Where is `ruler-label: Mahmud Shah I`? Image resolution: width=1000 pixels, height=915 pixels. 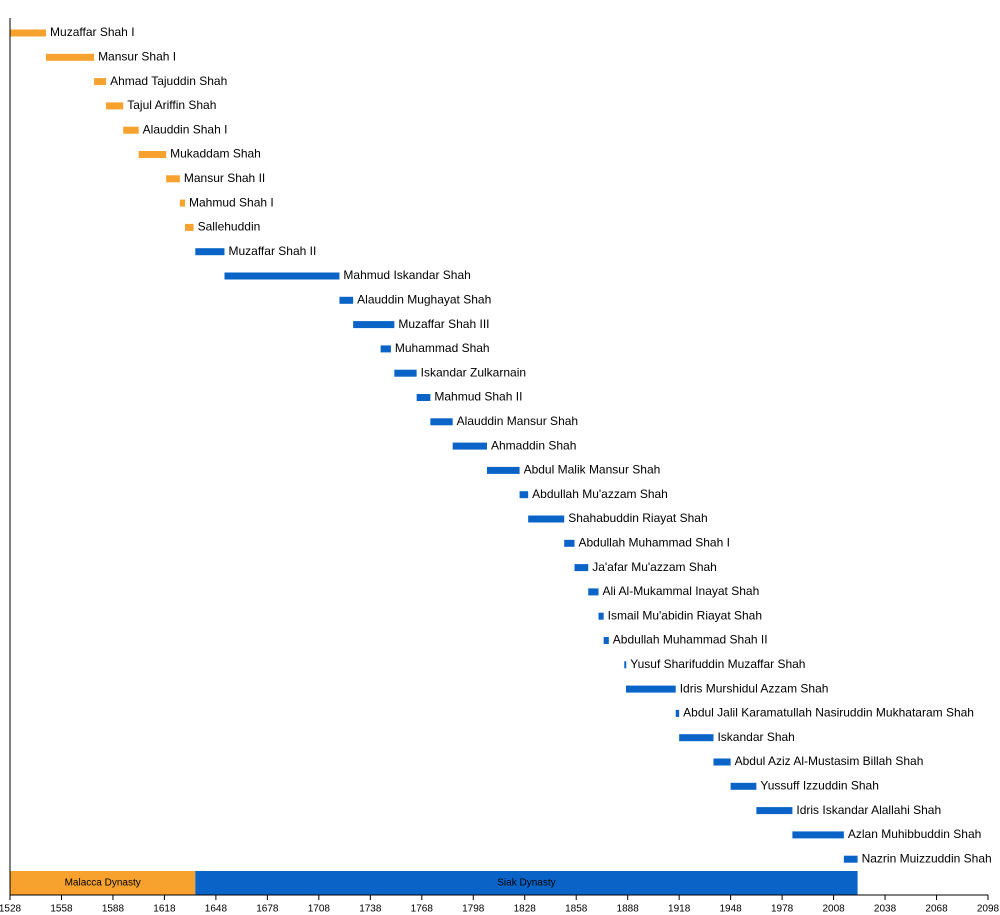
ruler-label: Mahmud Shah I is located at coordinates (231, 202).